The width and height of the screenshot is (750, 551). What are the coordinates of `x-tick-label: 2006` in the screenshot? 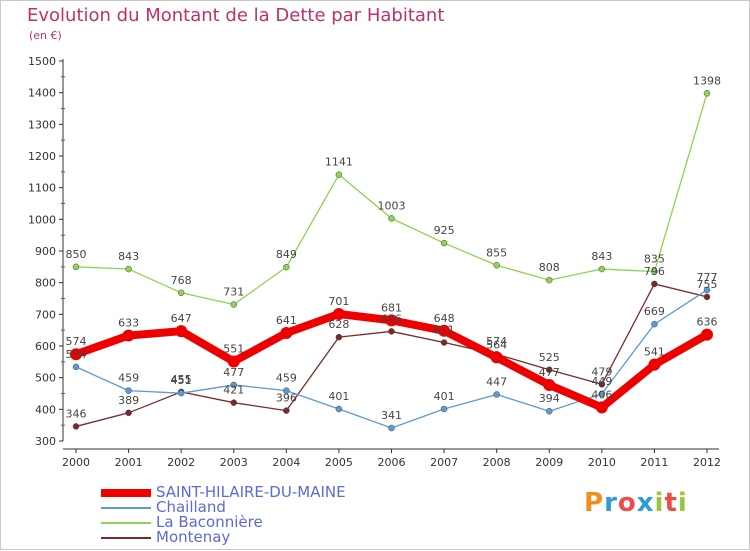 It's located at (392, 462).